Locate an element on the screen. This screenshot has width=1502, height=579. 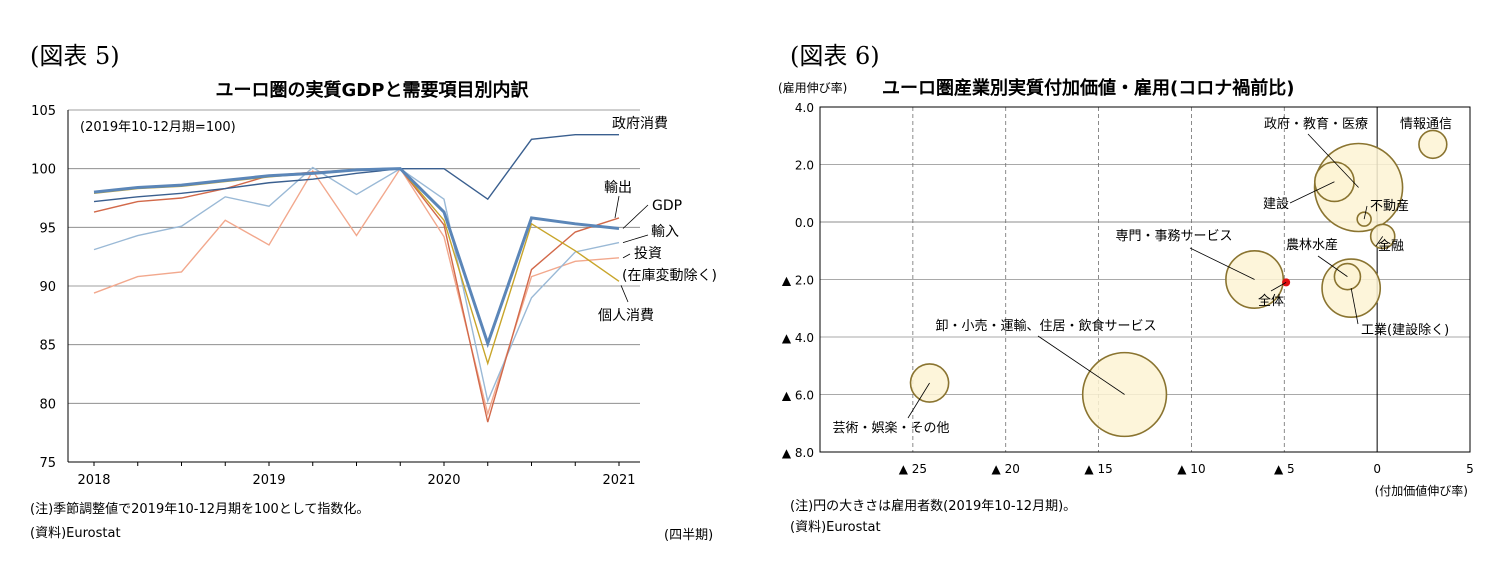
chart1-label-gdp: GDP is located at coordinates (667, 206).